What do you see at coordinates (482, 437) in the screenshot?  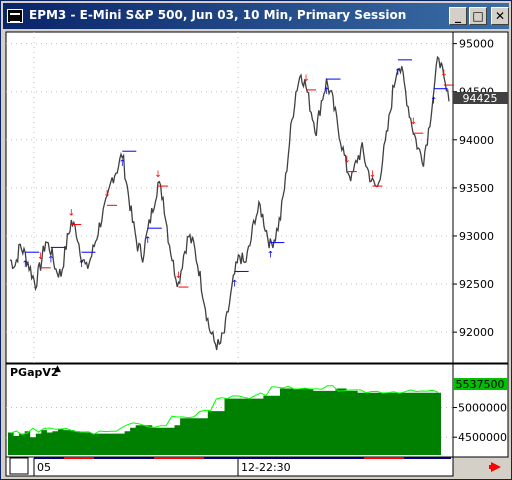 I see `indicator-axis-tick-label: 4500000` at bounding box center [482, 437].